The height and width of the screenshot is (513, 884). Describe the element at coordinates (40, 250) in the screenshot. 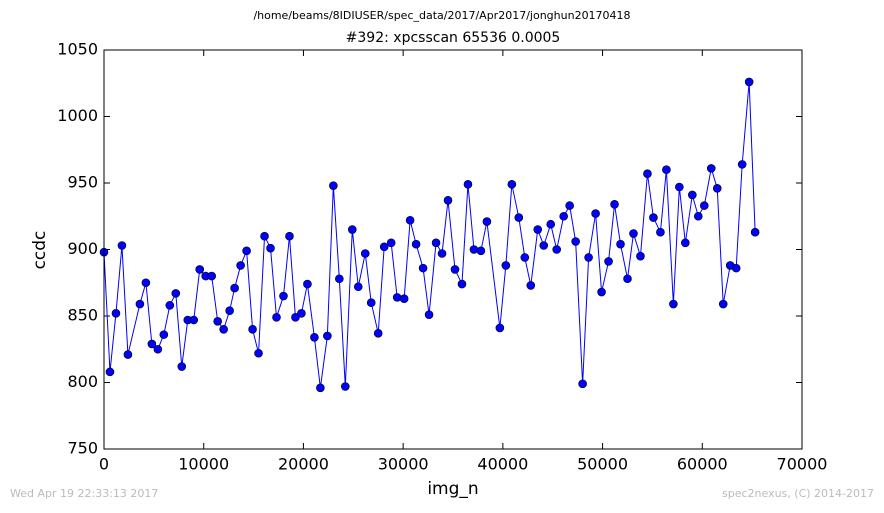

I see `y-axis-label: ccdc` at that location.